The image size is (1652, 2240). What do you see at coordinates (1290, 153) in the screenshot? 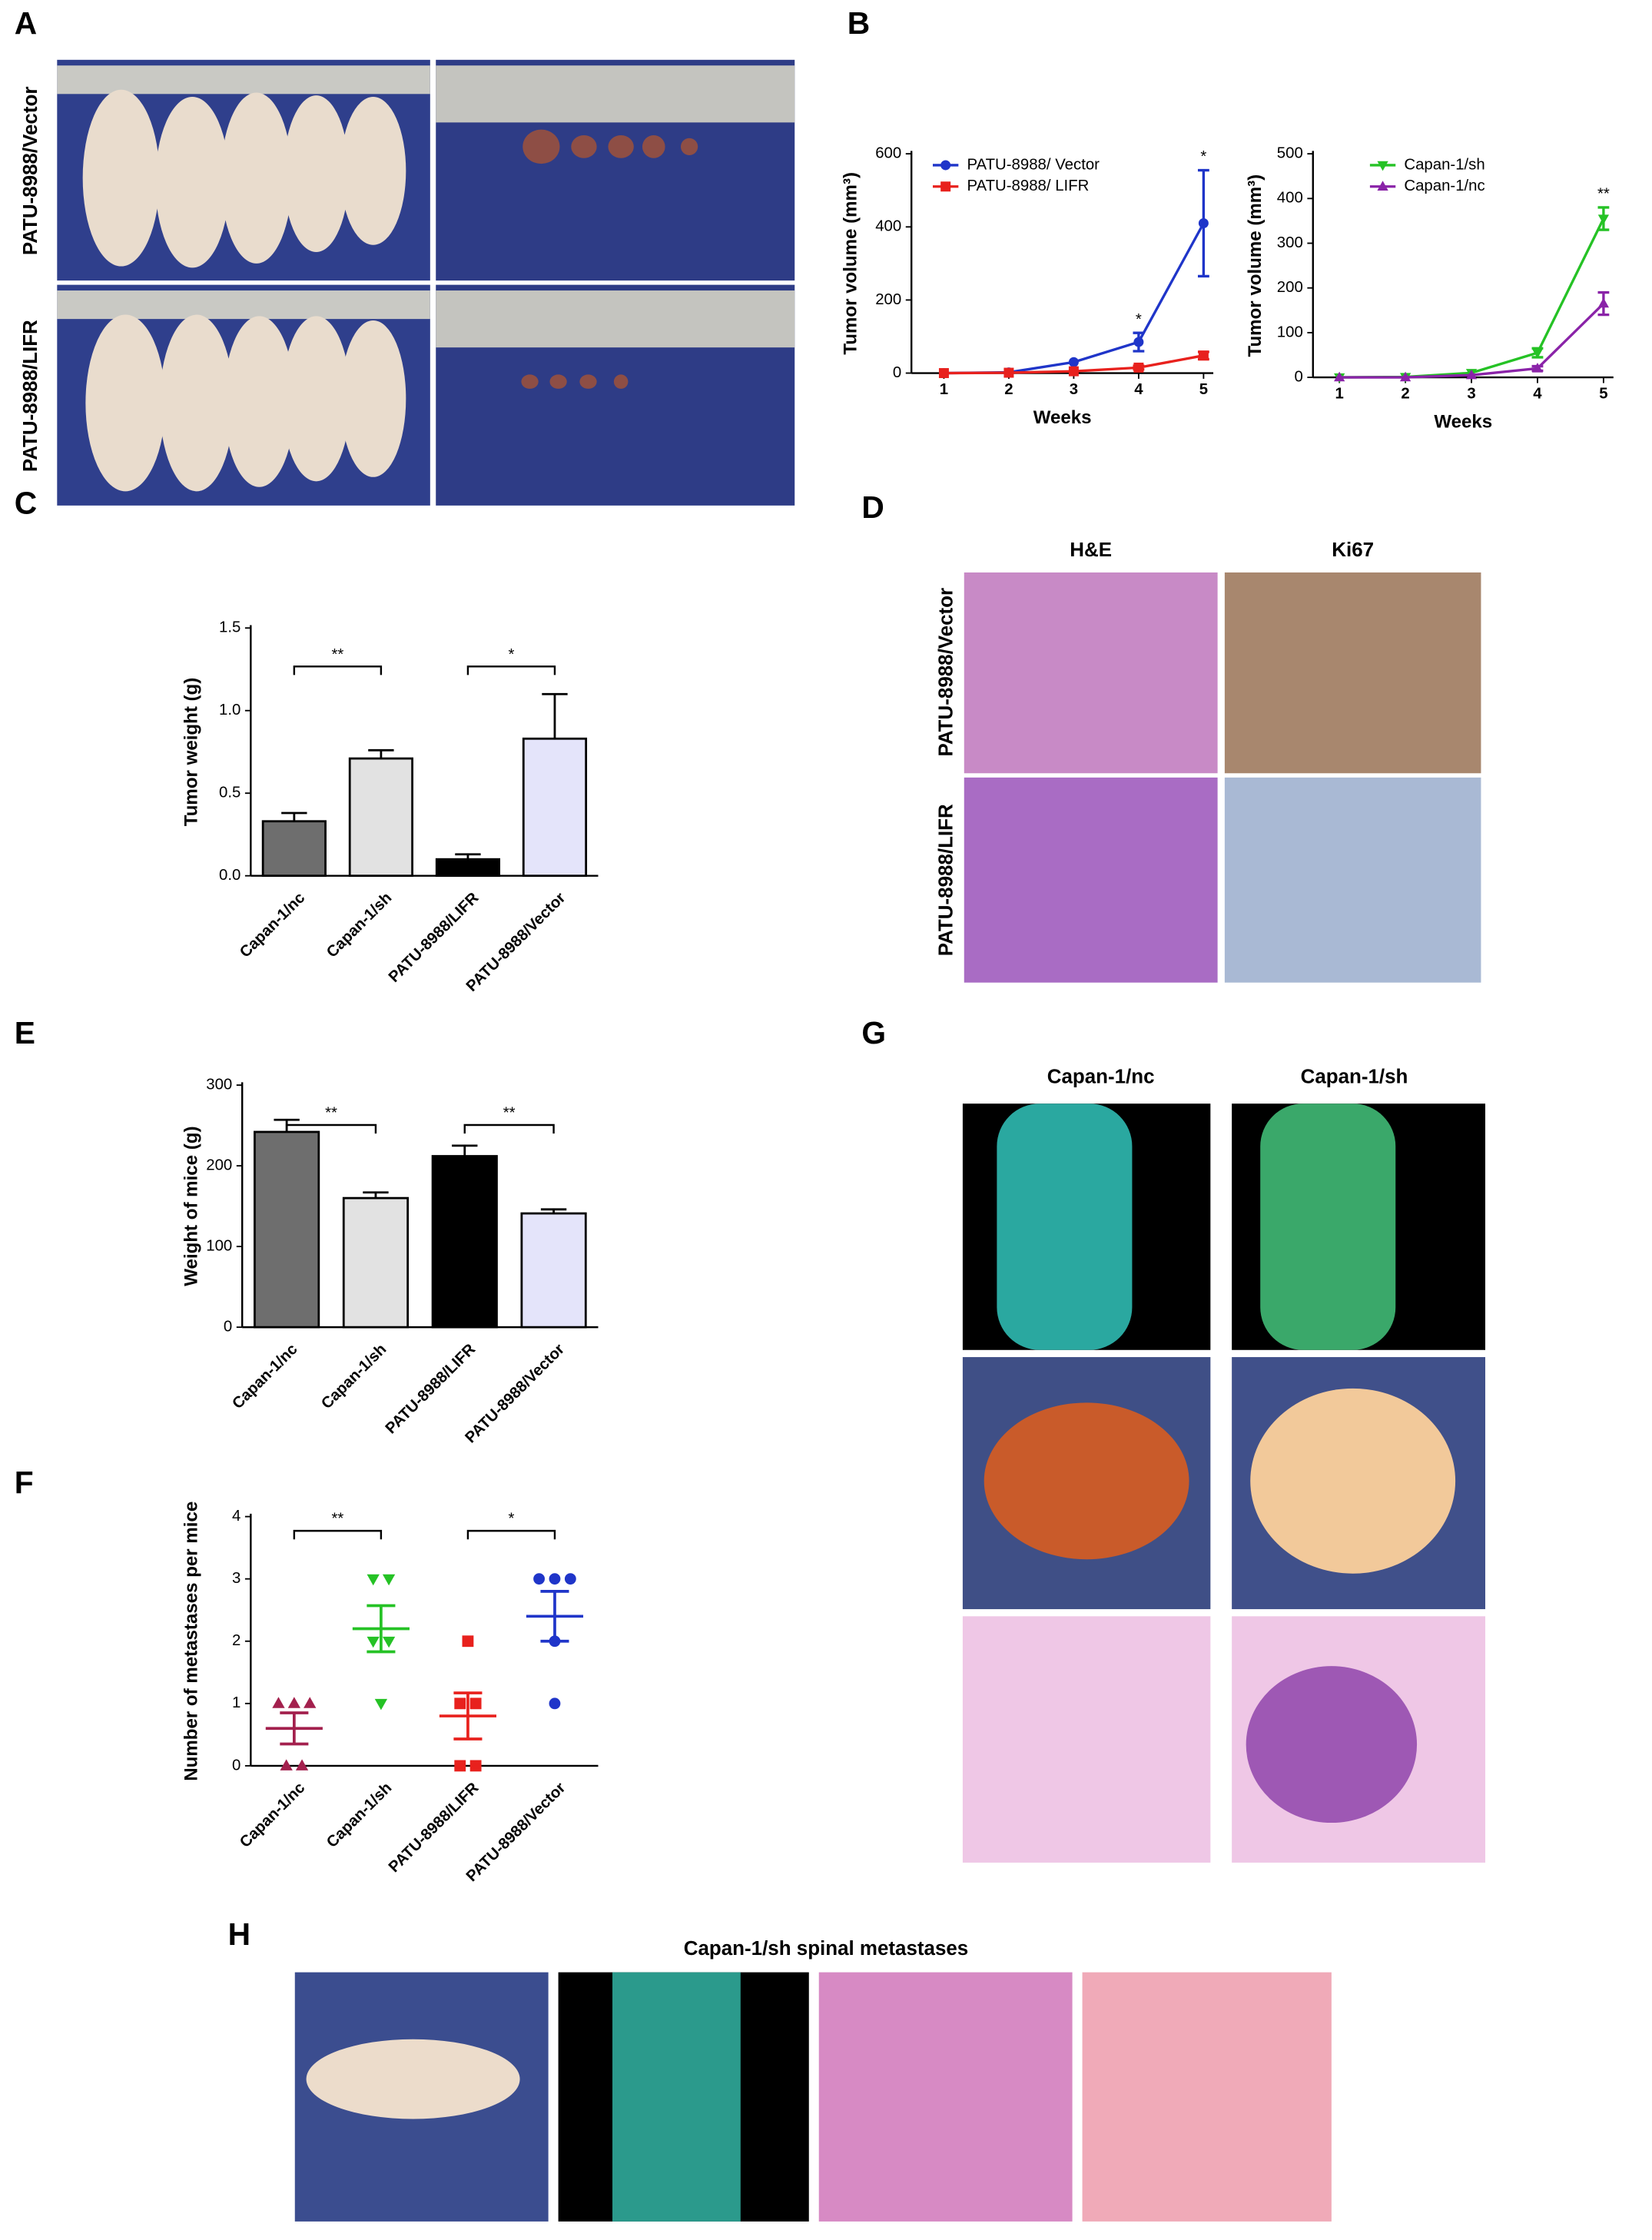
I see `y-tick-label: 500` at bounding box center [1290, 153].